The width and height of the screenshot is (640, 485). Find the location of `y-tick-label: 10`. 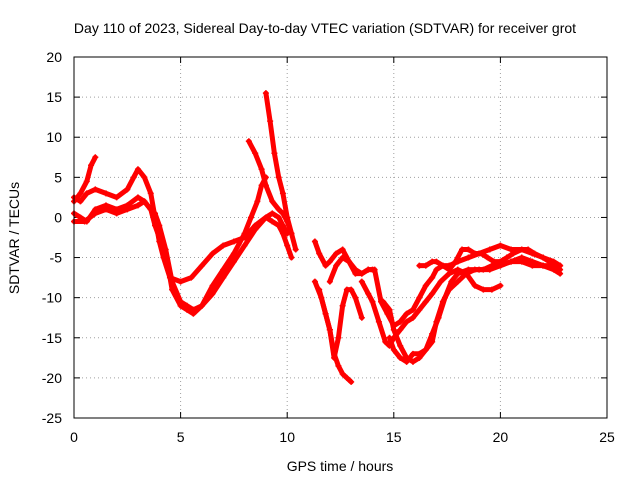

y-tick-label: 10 is located at coordinates (54, 137).